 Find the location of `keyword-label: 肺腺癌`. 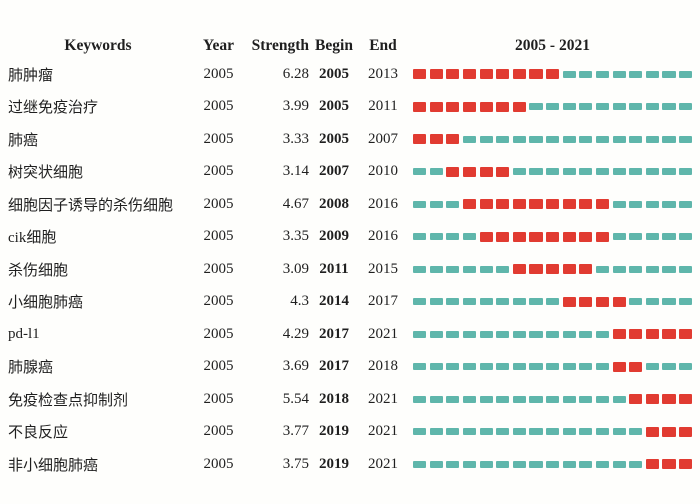

keyword-label: 肺腺癌 is located at coordinates (31, 368).